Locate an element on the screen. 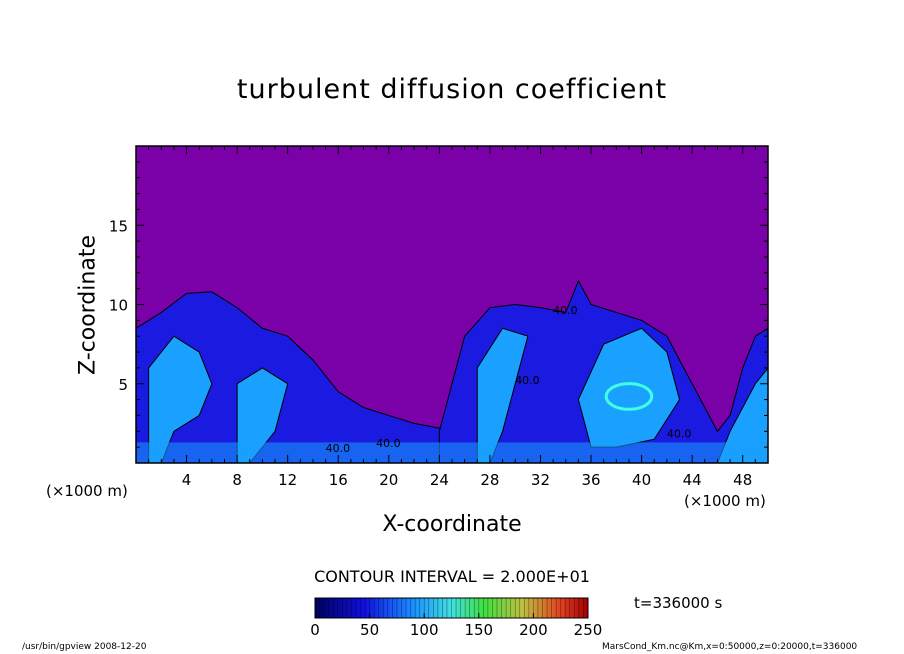 Image resolution: width=904 pixels, height=654 pixels. x-tick-label: 8 is located at coordinates (237, 480).